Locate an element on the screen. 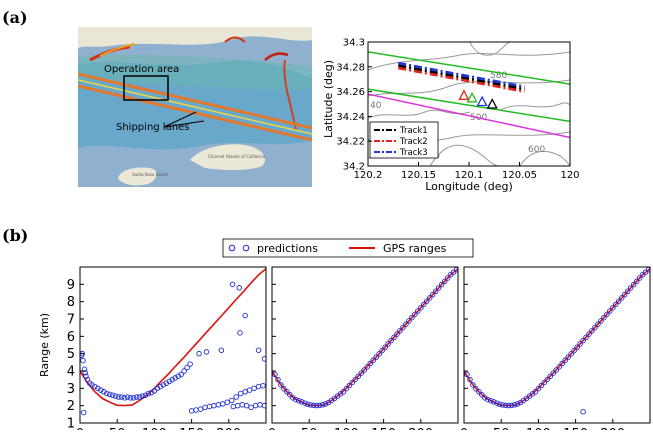 This screenshot has height=434, width=653. map-label-operation-area: Operation area is located at coordinates (141, 69).